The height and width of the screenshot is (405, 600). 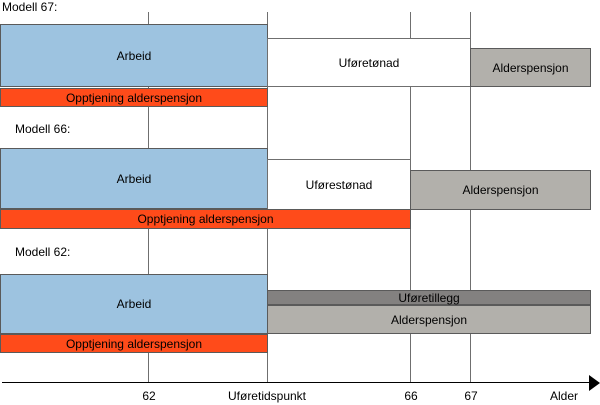 I want to click on axis-tick-67: 67, so click(x=471, y=396).